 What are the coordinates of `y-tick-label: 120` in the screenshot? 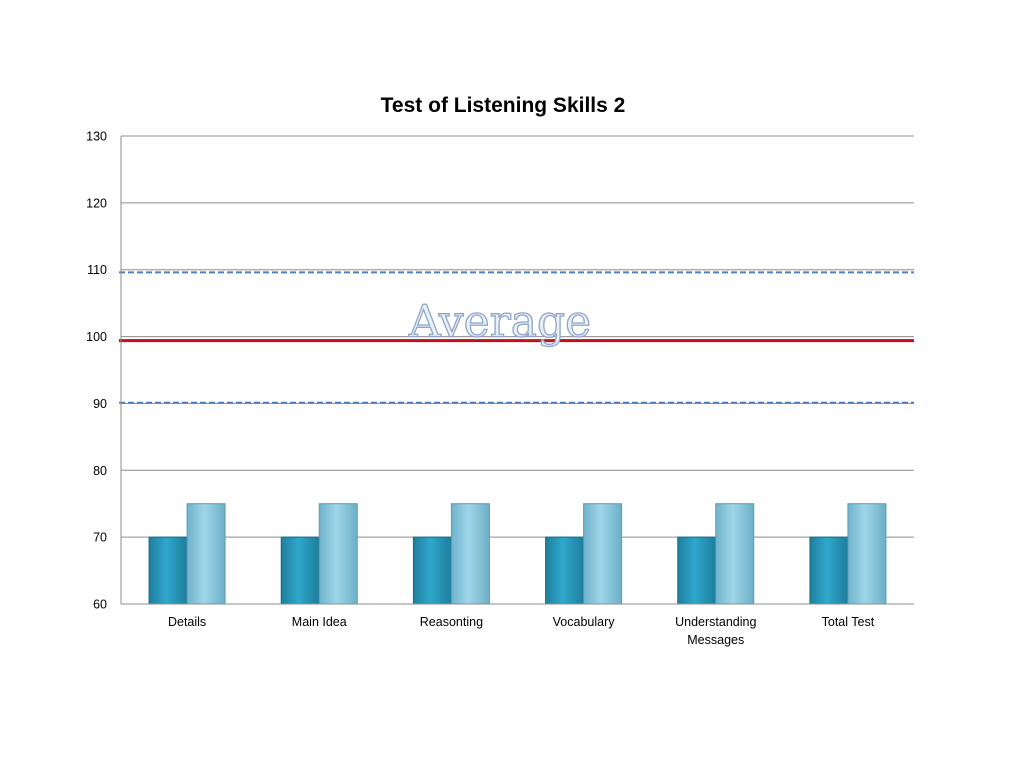 It's located at (96, 203).